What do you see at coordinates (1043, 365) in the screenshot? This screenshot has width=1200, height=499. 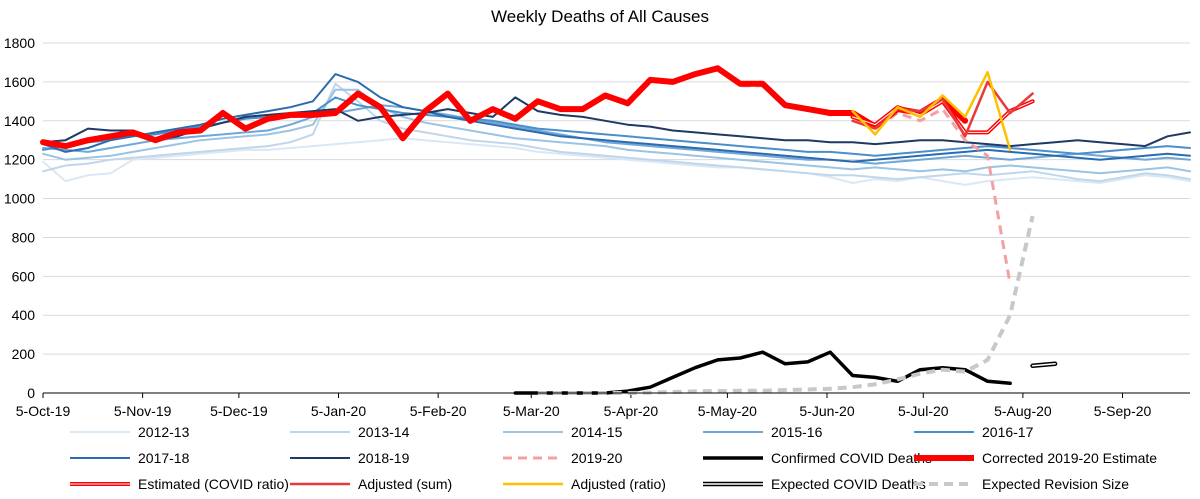 I see `series-line-expected-covid-deaths-inner` at bounding box center [1043, 365].